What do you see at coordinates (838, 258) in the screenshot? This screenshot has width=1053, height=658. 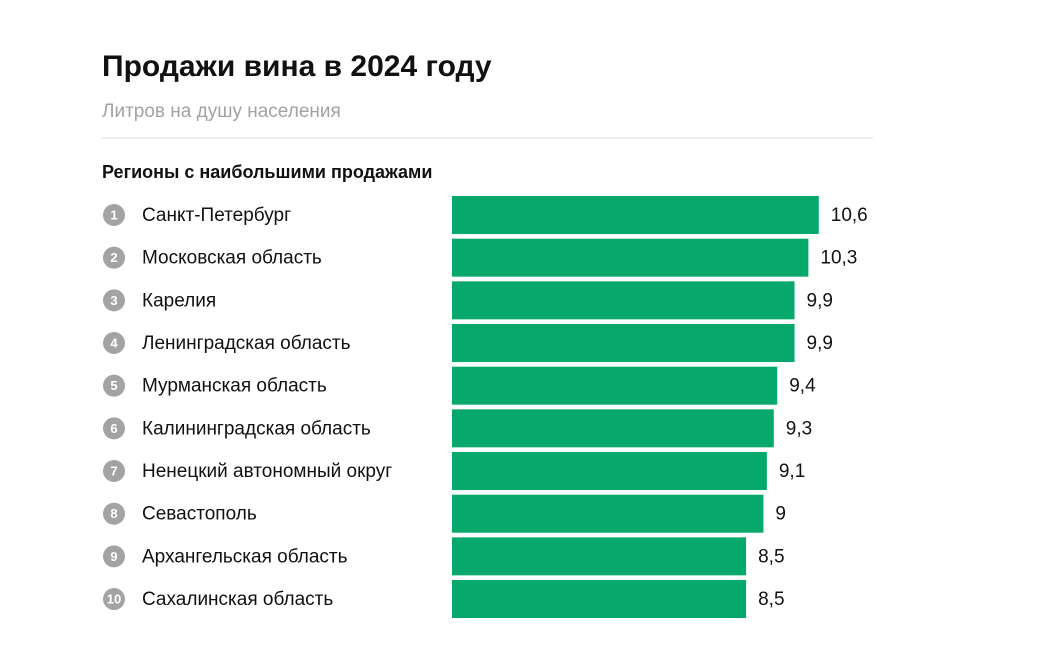 I see `value-label: 10,3` at bounding box center [838, 258].